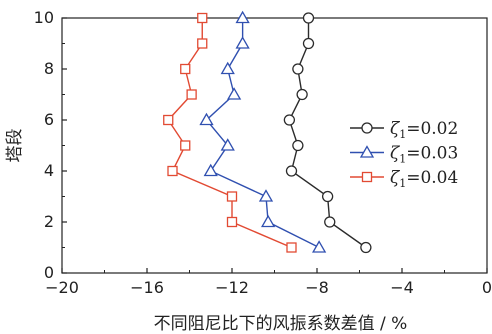  Describe the element at coordinates (424, 155) in the screenshot. I see `legend-label: ζ1=0.03` at that location.